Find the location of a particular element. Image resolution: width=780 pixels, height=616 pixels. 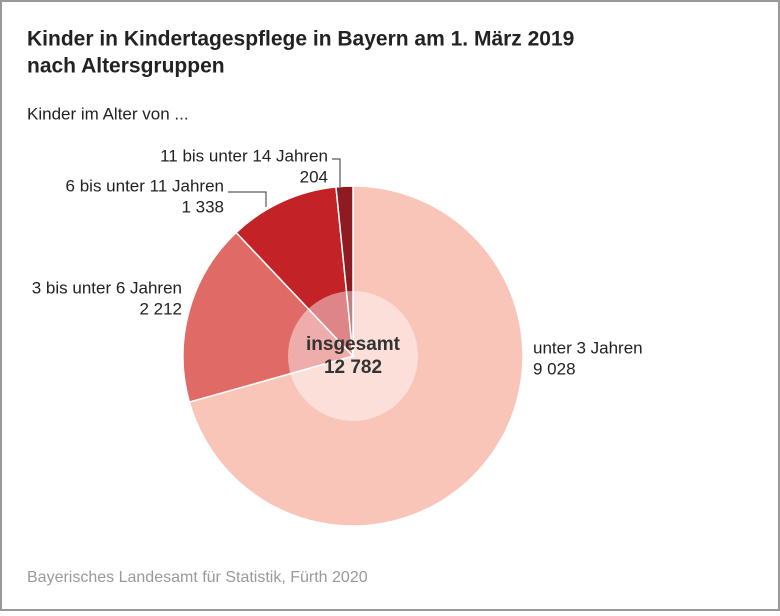

value-label: 2 212 is located at coordinates (160, 308).